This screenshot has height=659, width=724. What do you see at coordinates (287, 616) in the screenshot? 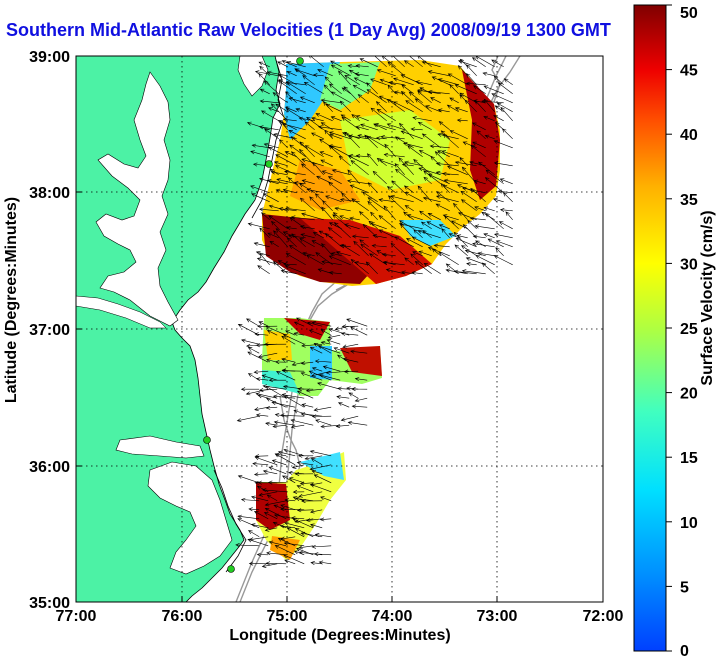
I see `lon-tick-label: 75:00` at bounding box center [287, 616].